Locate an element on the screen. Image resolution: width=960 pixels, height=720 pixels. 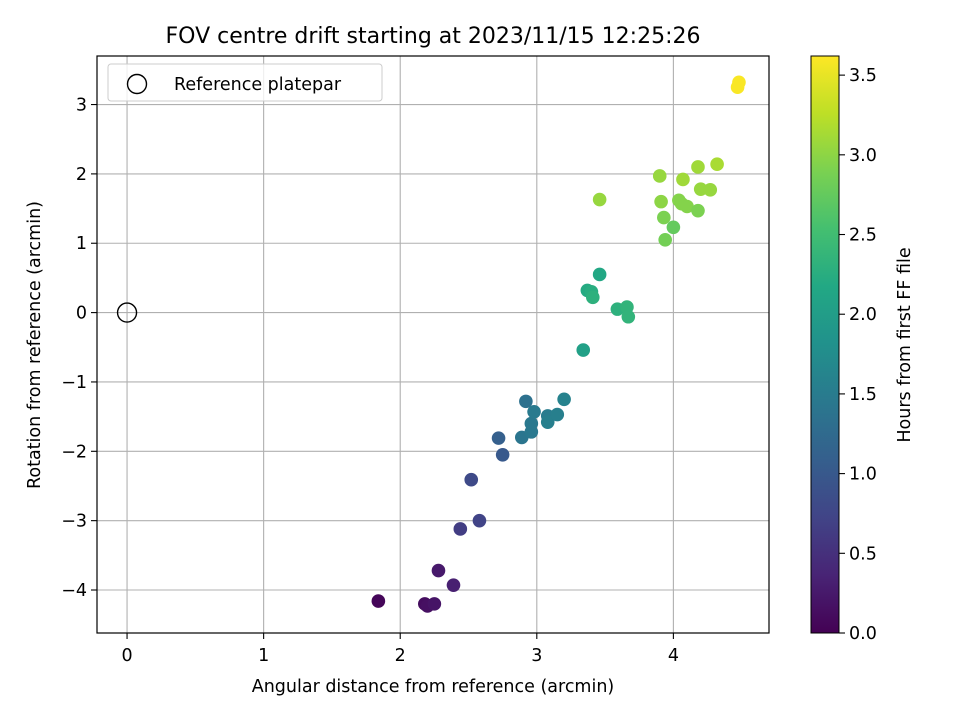
y-tick-label: −2 is located at coordinates (74, 452).